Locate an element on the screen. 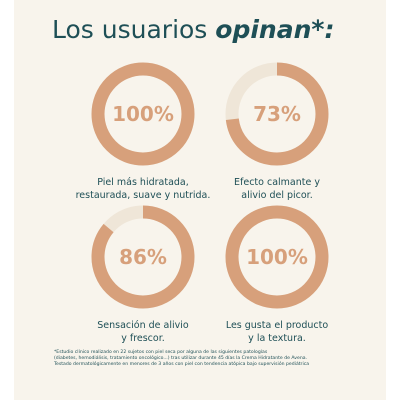 The width and height of the screenshot is (400, 400). progress-ring: 86% is located at coordinates (143, 257).